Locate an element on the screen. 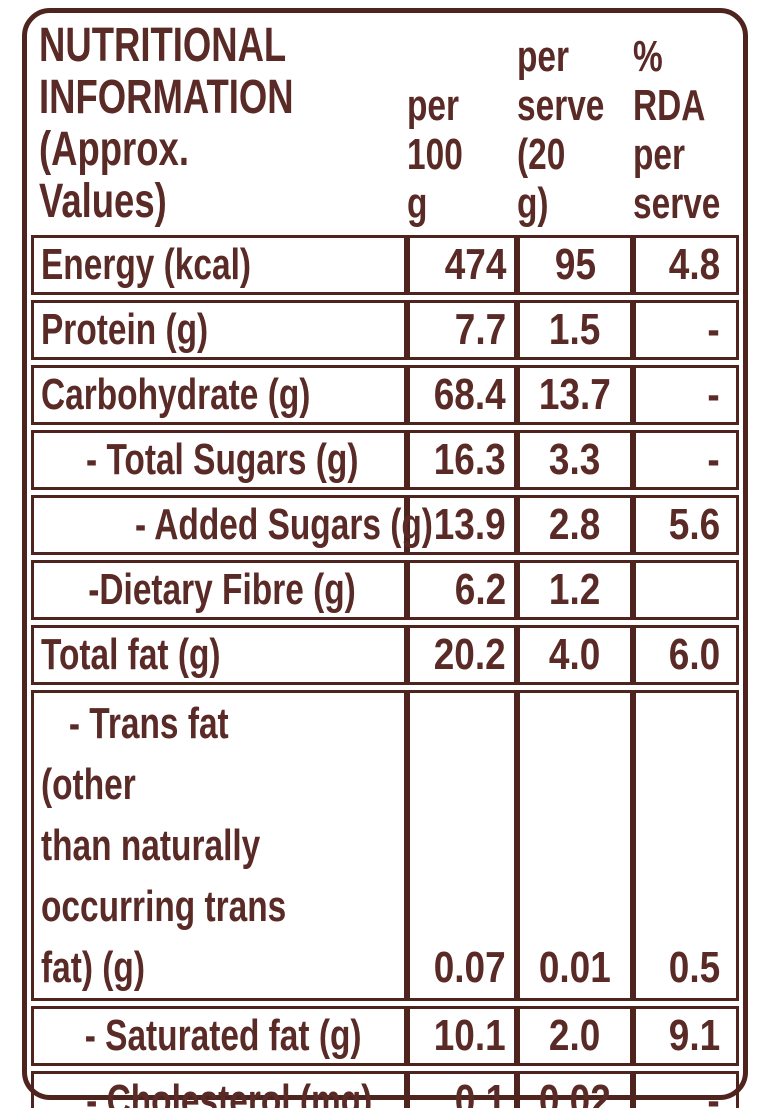 This screenshot has width=780, height=1108. value-per-100g: 13.9 is located at coordinates (462, 525).